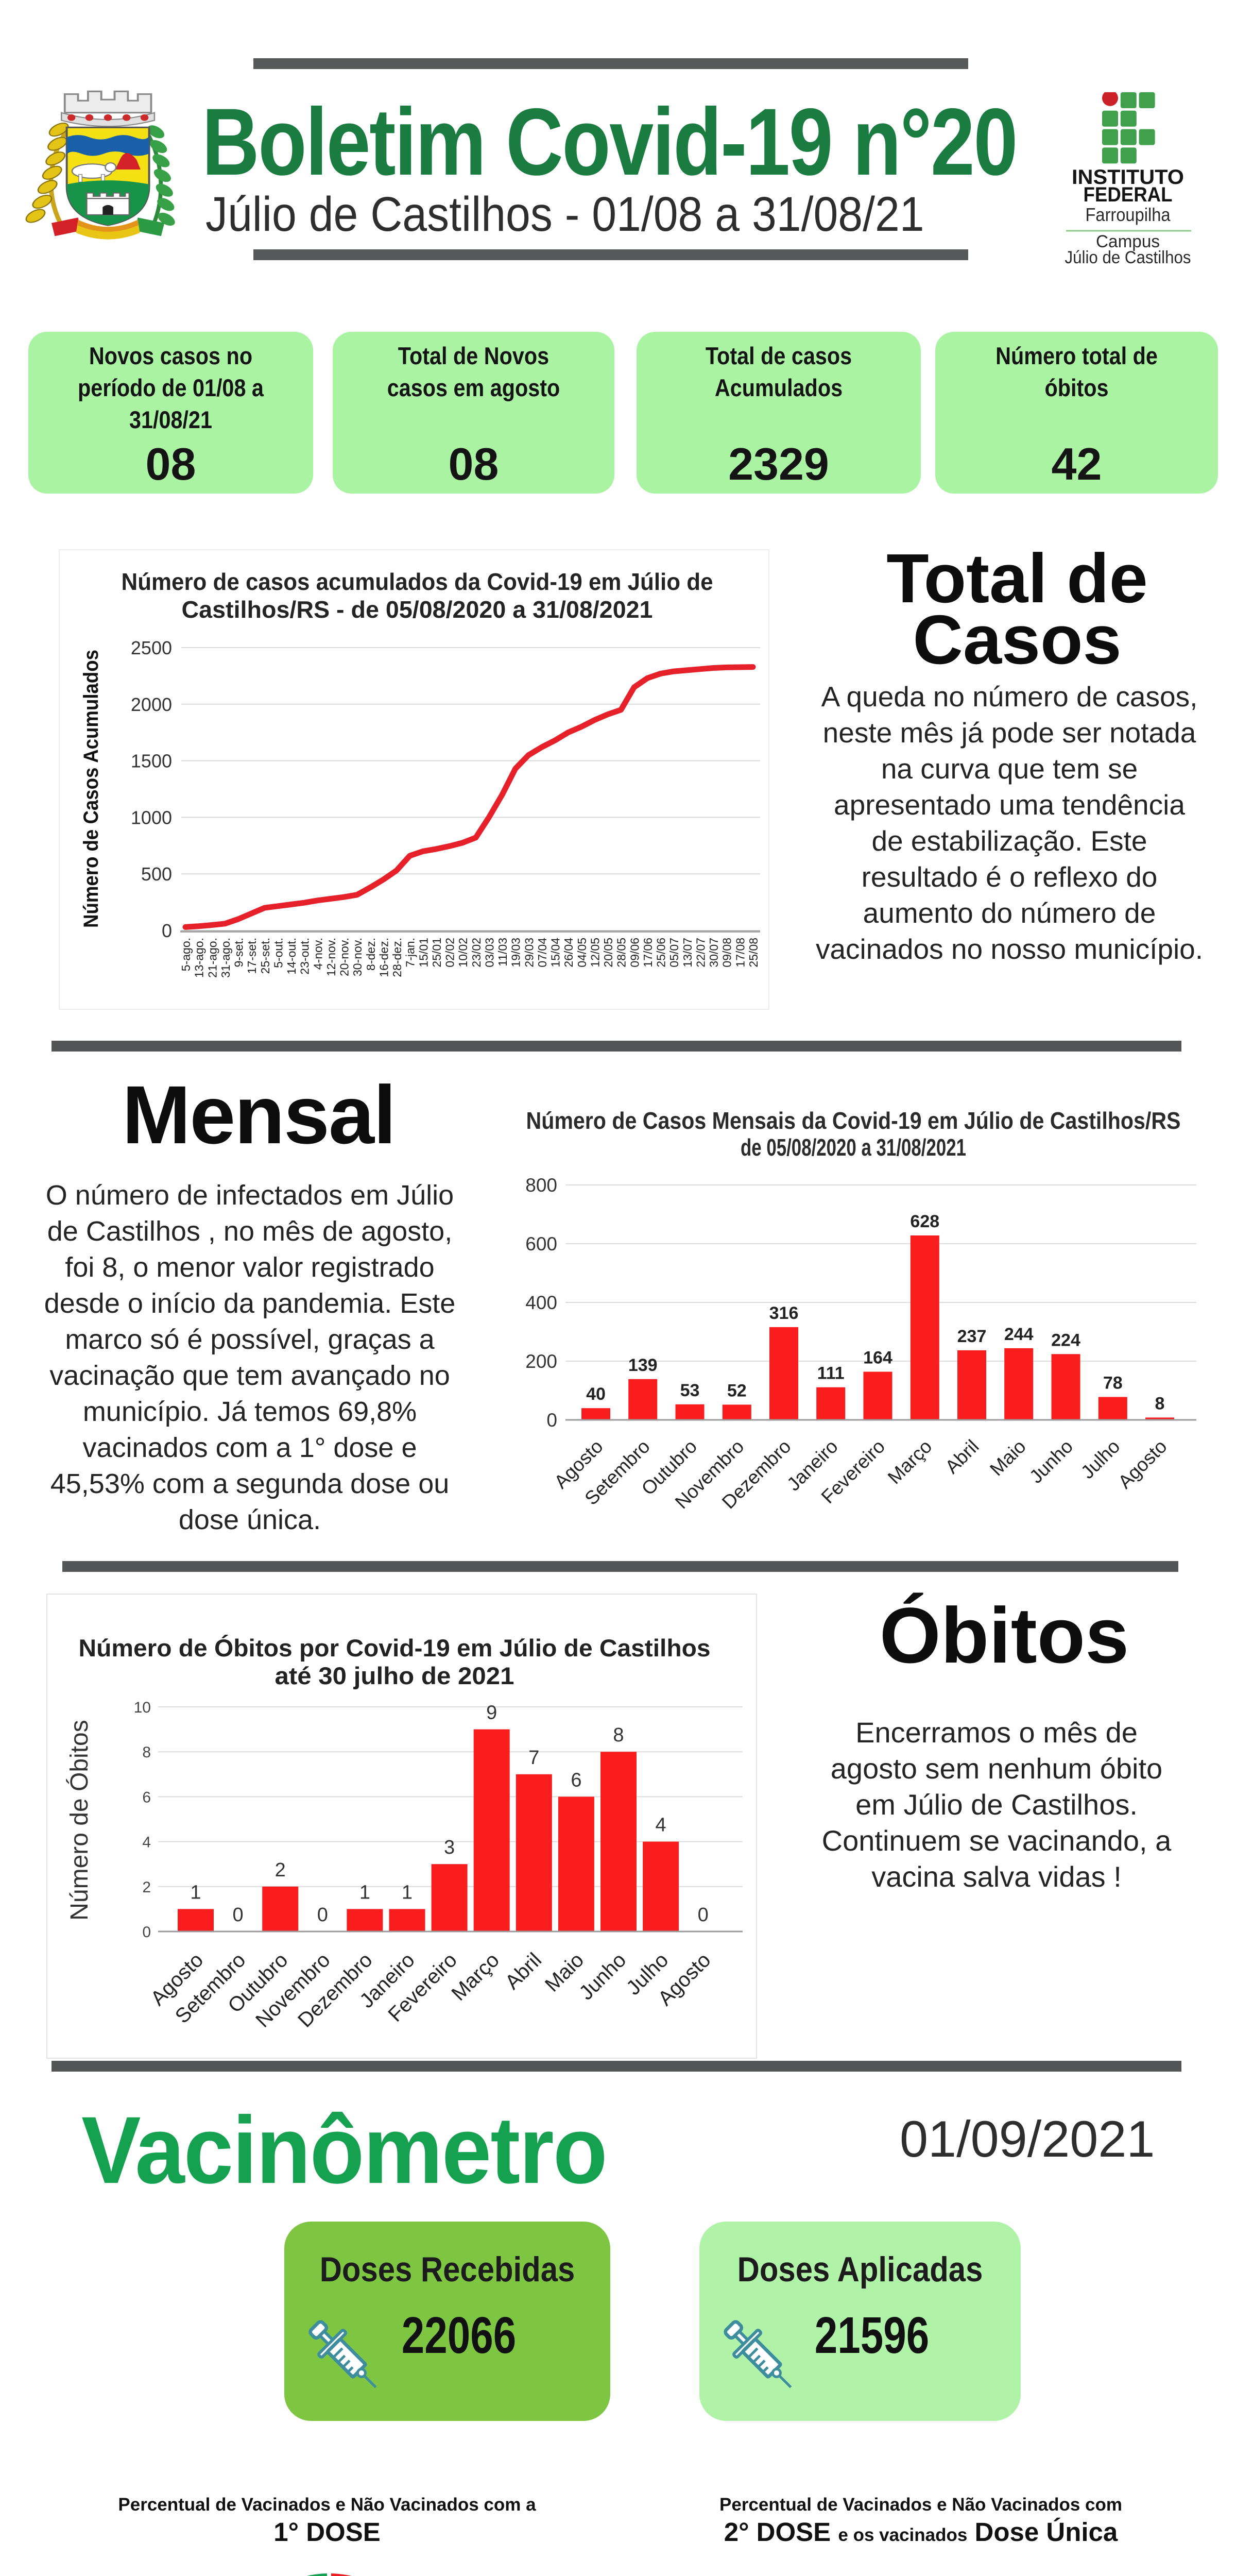 This screenshot has height=2576, width=1236. Describe the element at coordinates (831, 1373) in the screenshot. I see `svg-text: 111` at that location.